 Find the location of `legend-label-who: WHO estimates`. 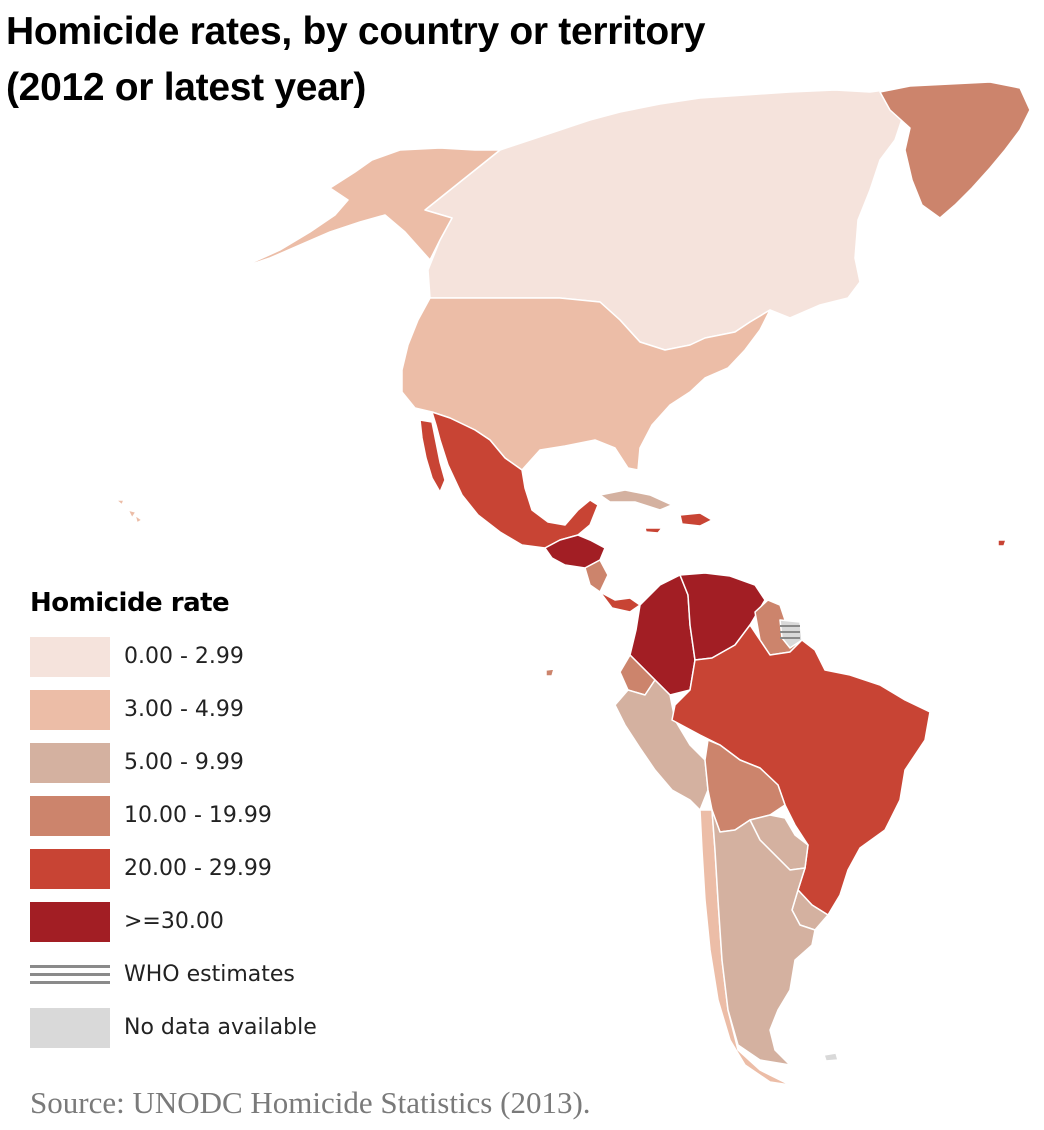

legend-label-who: WHO estimates is located at coordinates (209, 974).